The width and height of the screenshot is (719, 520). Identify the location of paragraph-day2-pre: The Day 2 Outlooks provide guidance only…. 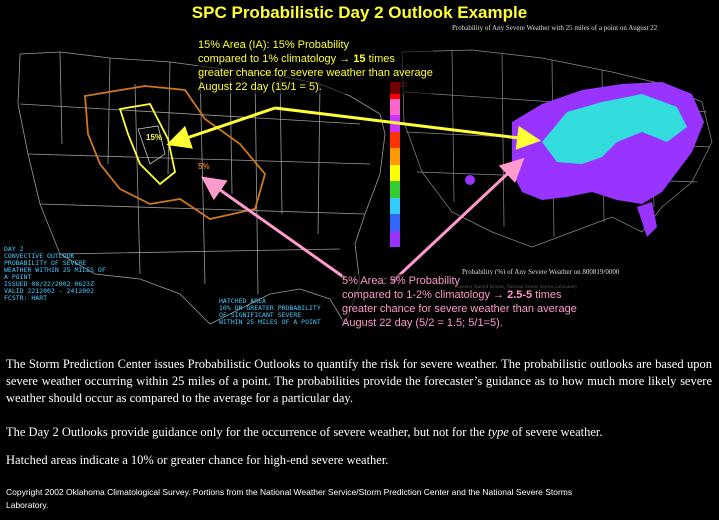
(247, 432).